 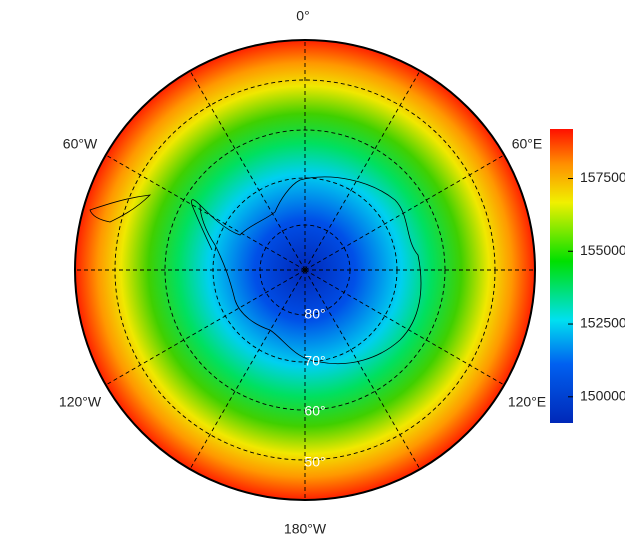 What do you see at coordinates (314, 462) in the screenshot?
I see `lat-label: 50°` at bounding box center [314, 462].